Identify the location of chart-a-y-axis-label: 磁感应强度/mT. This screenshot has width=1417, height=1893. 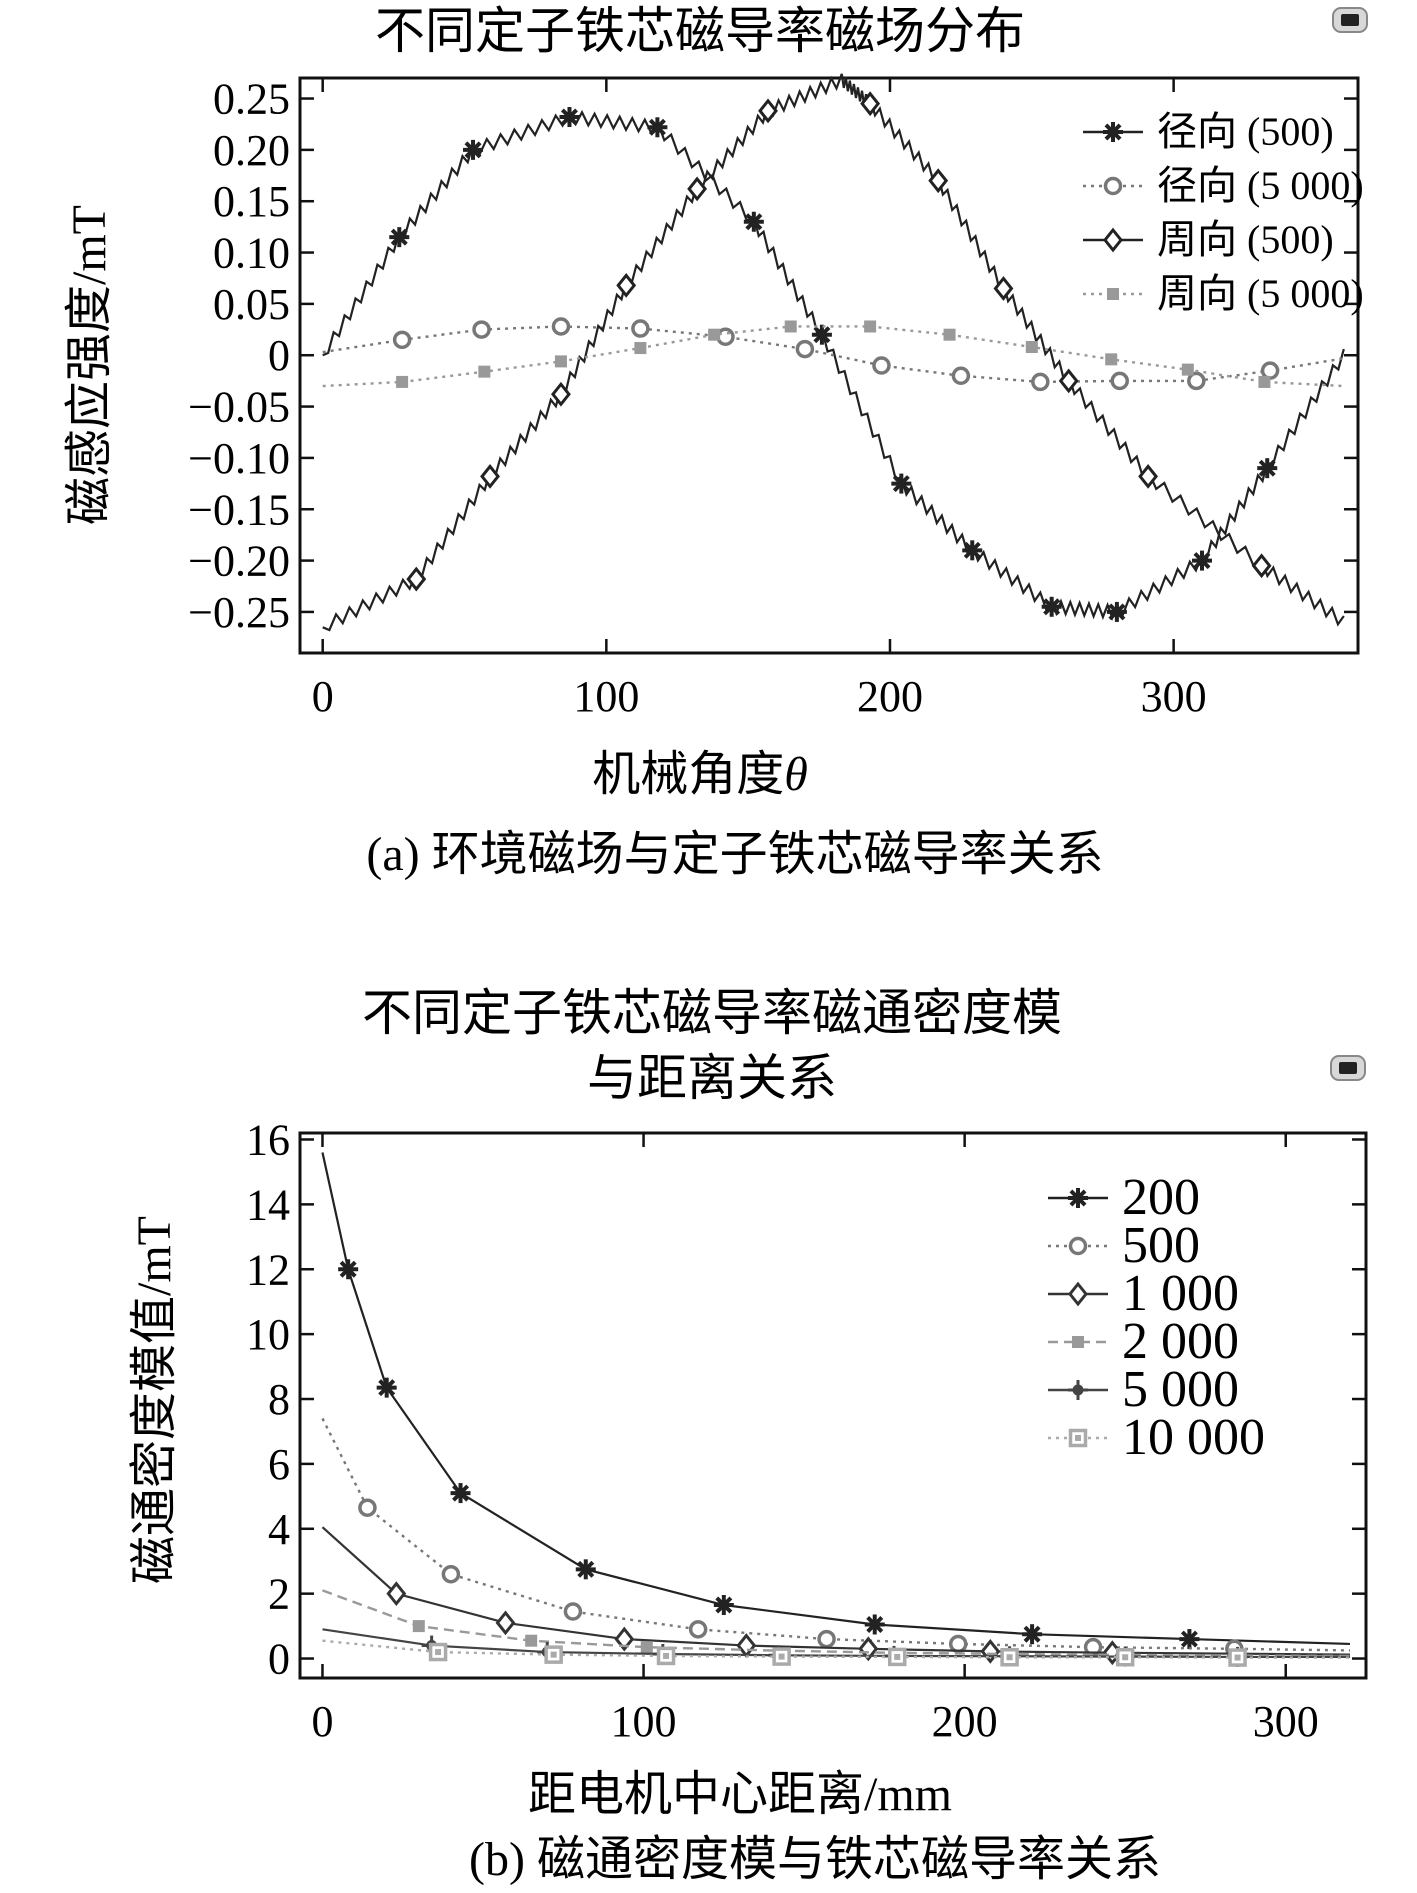
(89, 365).